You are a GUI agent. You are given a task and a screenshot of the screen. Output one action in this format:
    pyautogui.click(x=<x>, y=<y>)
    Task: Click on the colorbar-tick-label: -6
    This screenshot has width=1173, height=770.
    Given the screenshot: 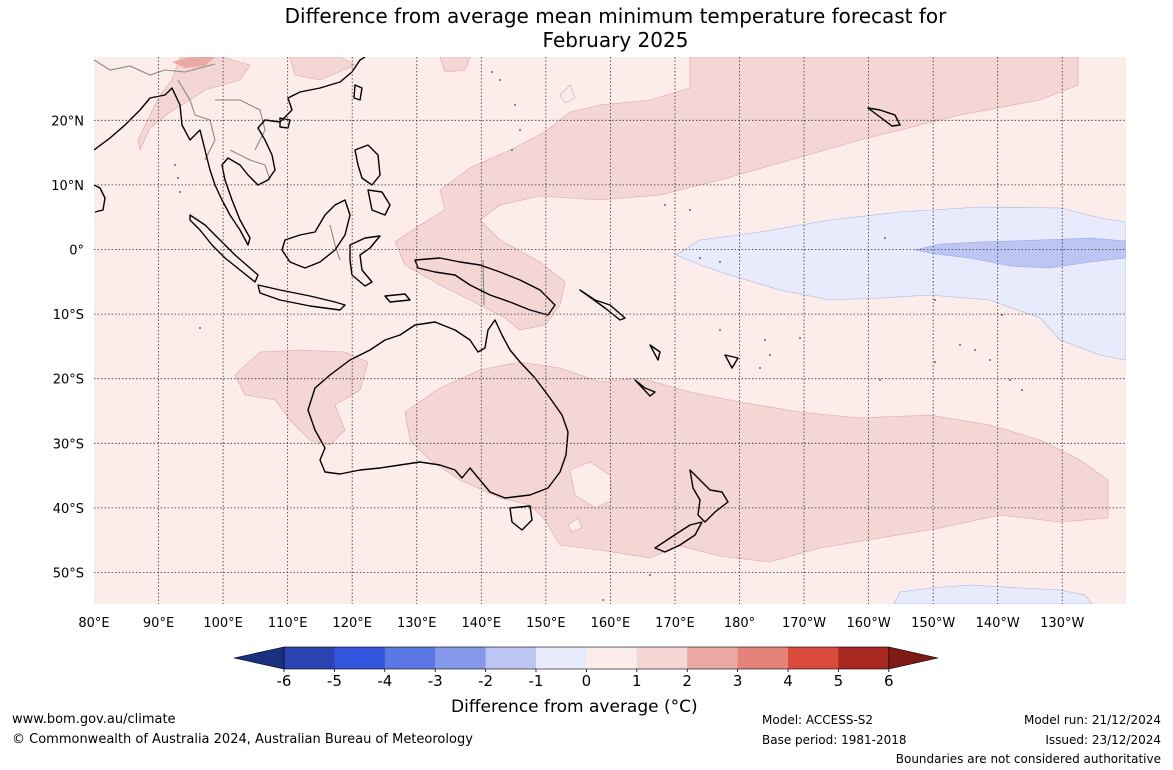 What is the action you would take?
    pyautogui.click(x=284, y=681)
    